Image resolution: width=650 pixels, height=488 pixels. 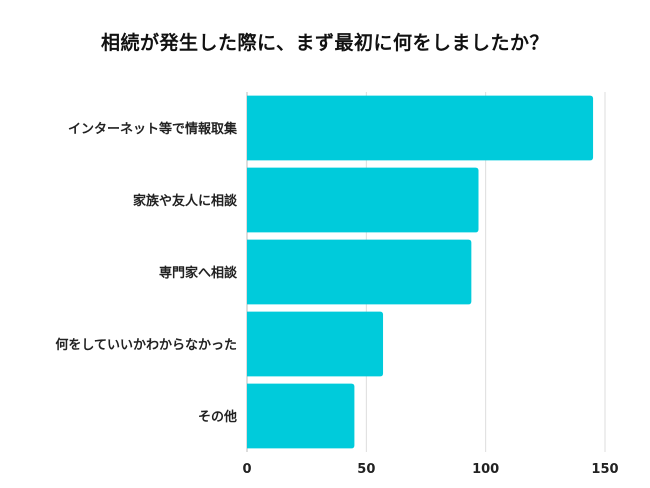 I want to click on chart-title: 相続が発生した際に、まず最初に何をしましたか？, so click(x=325, y=43).